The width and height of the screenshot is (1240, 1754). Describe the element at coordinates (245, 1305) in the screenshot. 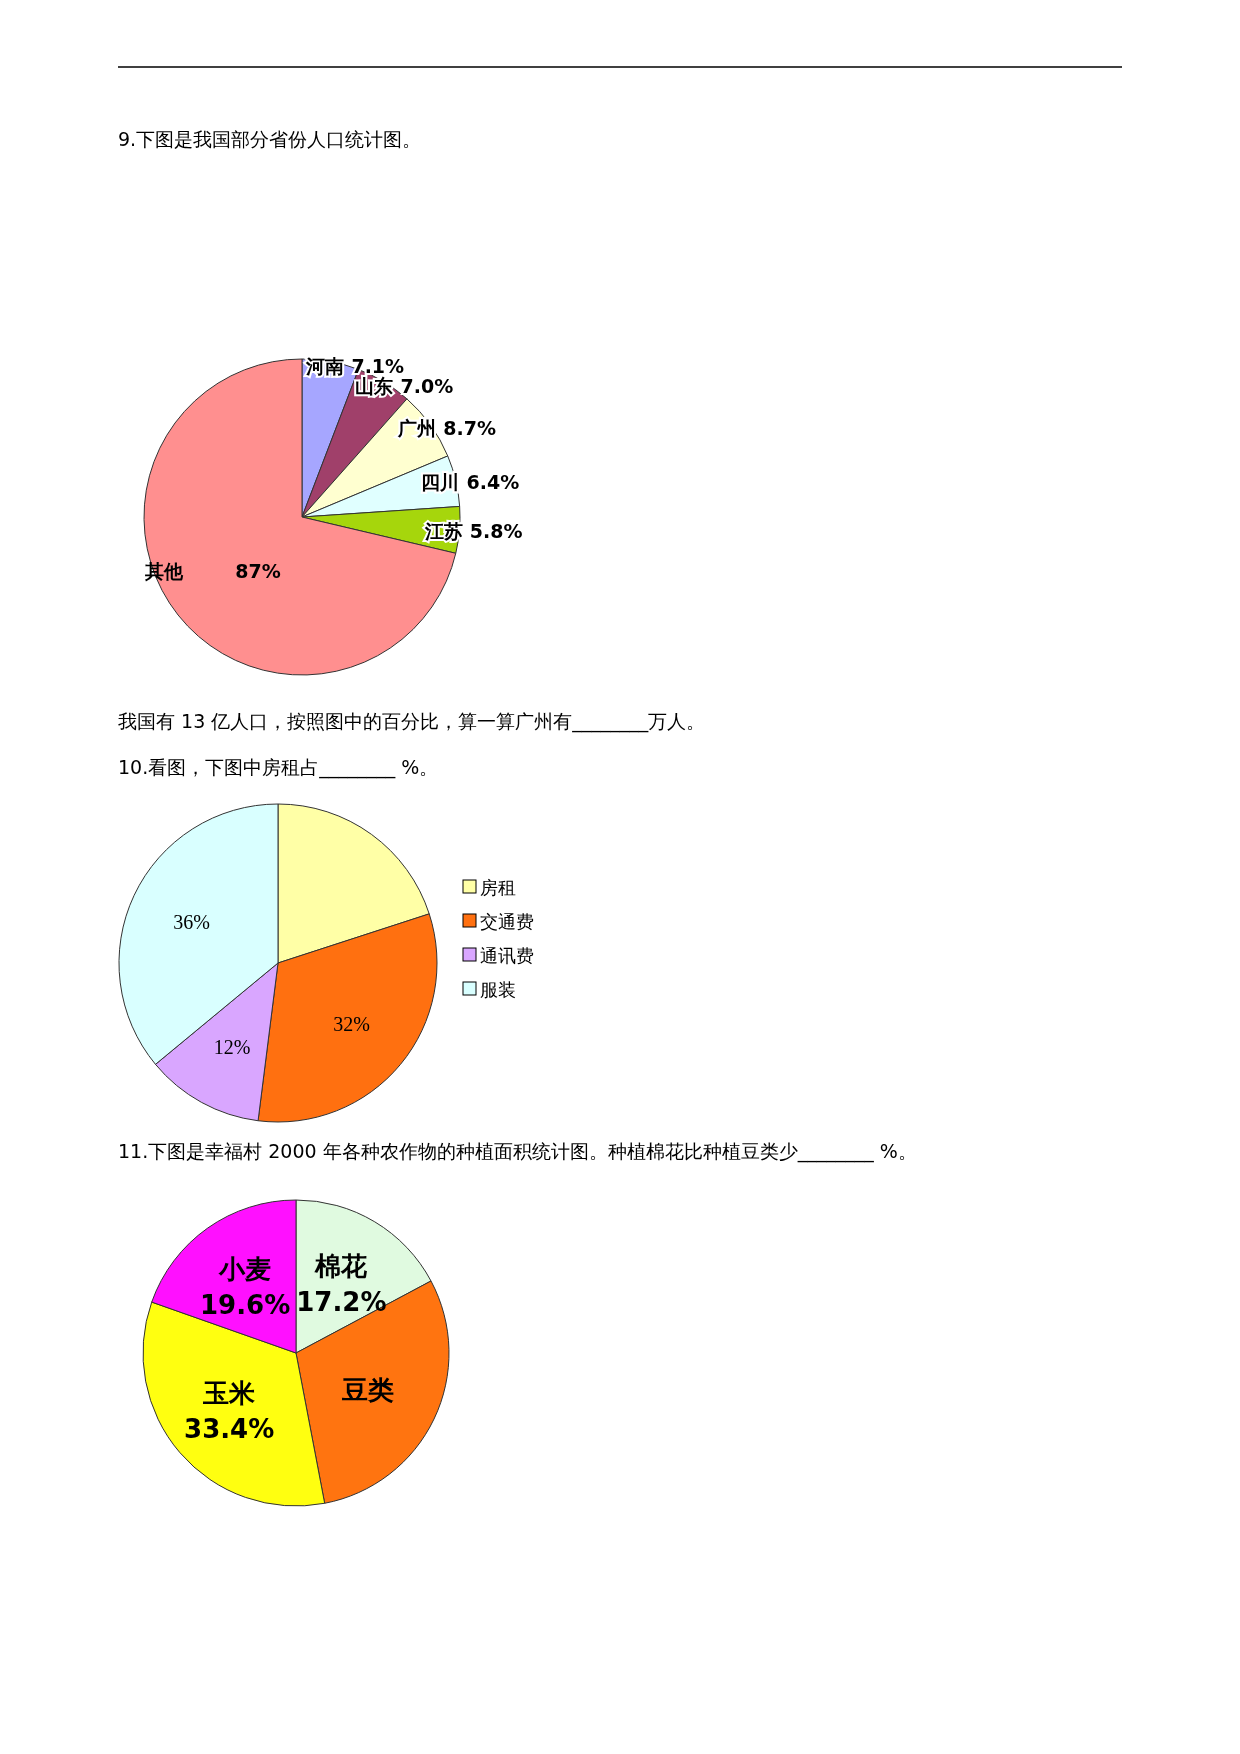

I see `data-label: 19.6%` at that location.